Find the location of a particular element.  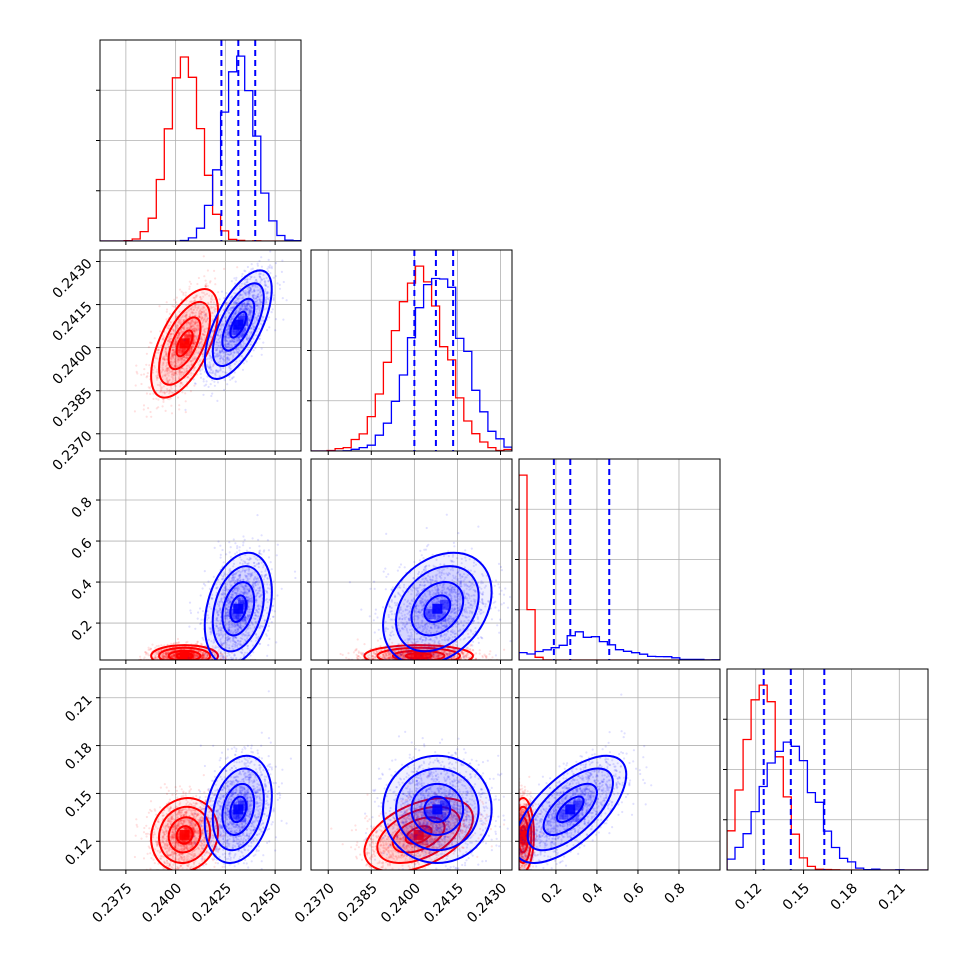

panel-frame is located at coordinates (200, 140).